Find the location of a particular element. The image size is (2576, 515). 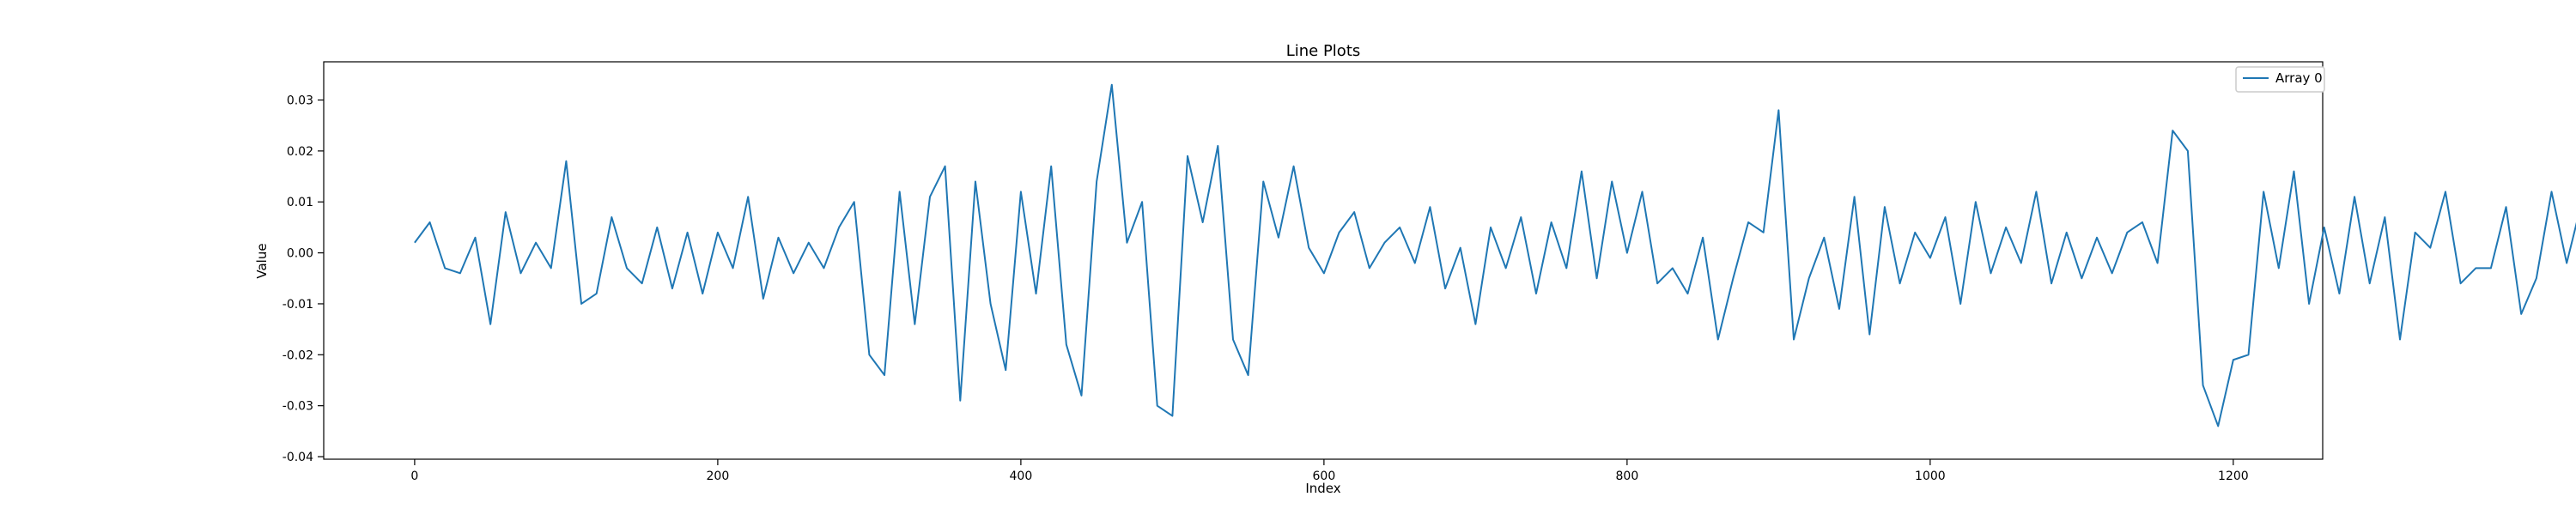

legend-box is located at coordinates (2280, 79).